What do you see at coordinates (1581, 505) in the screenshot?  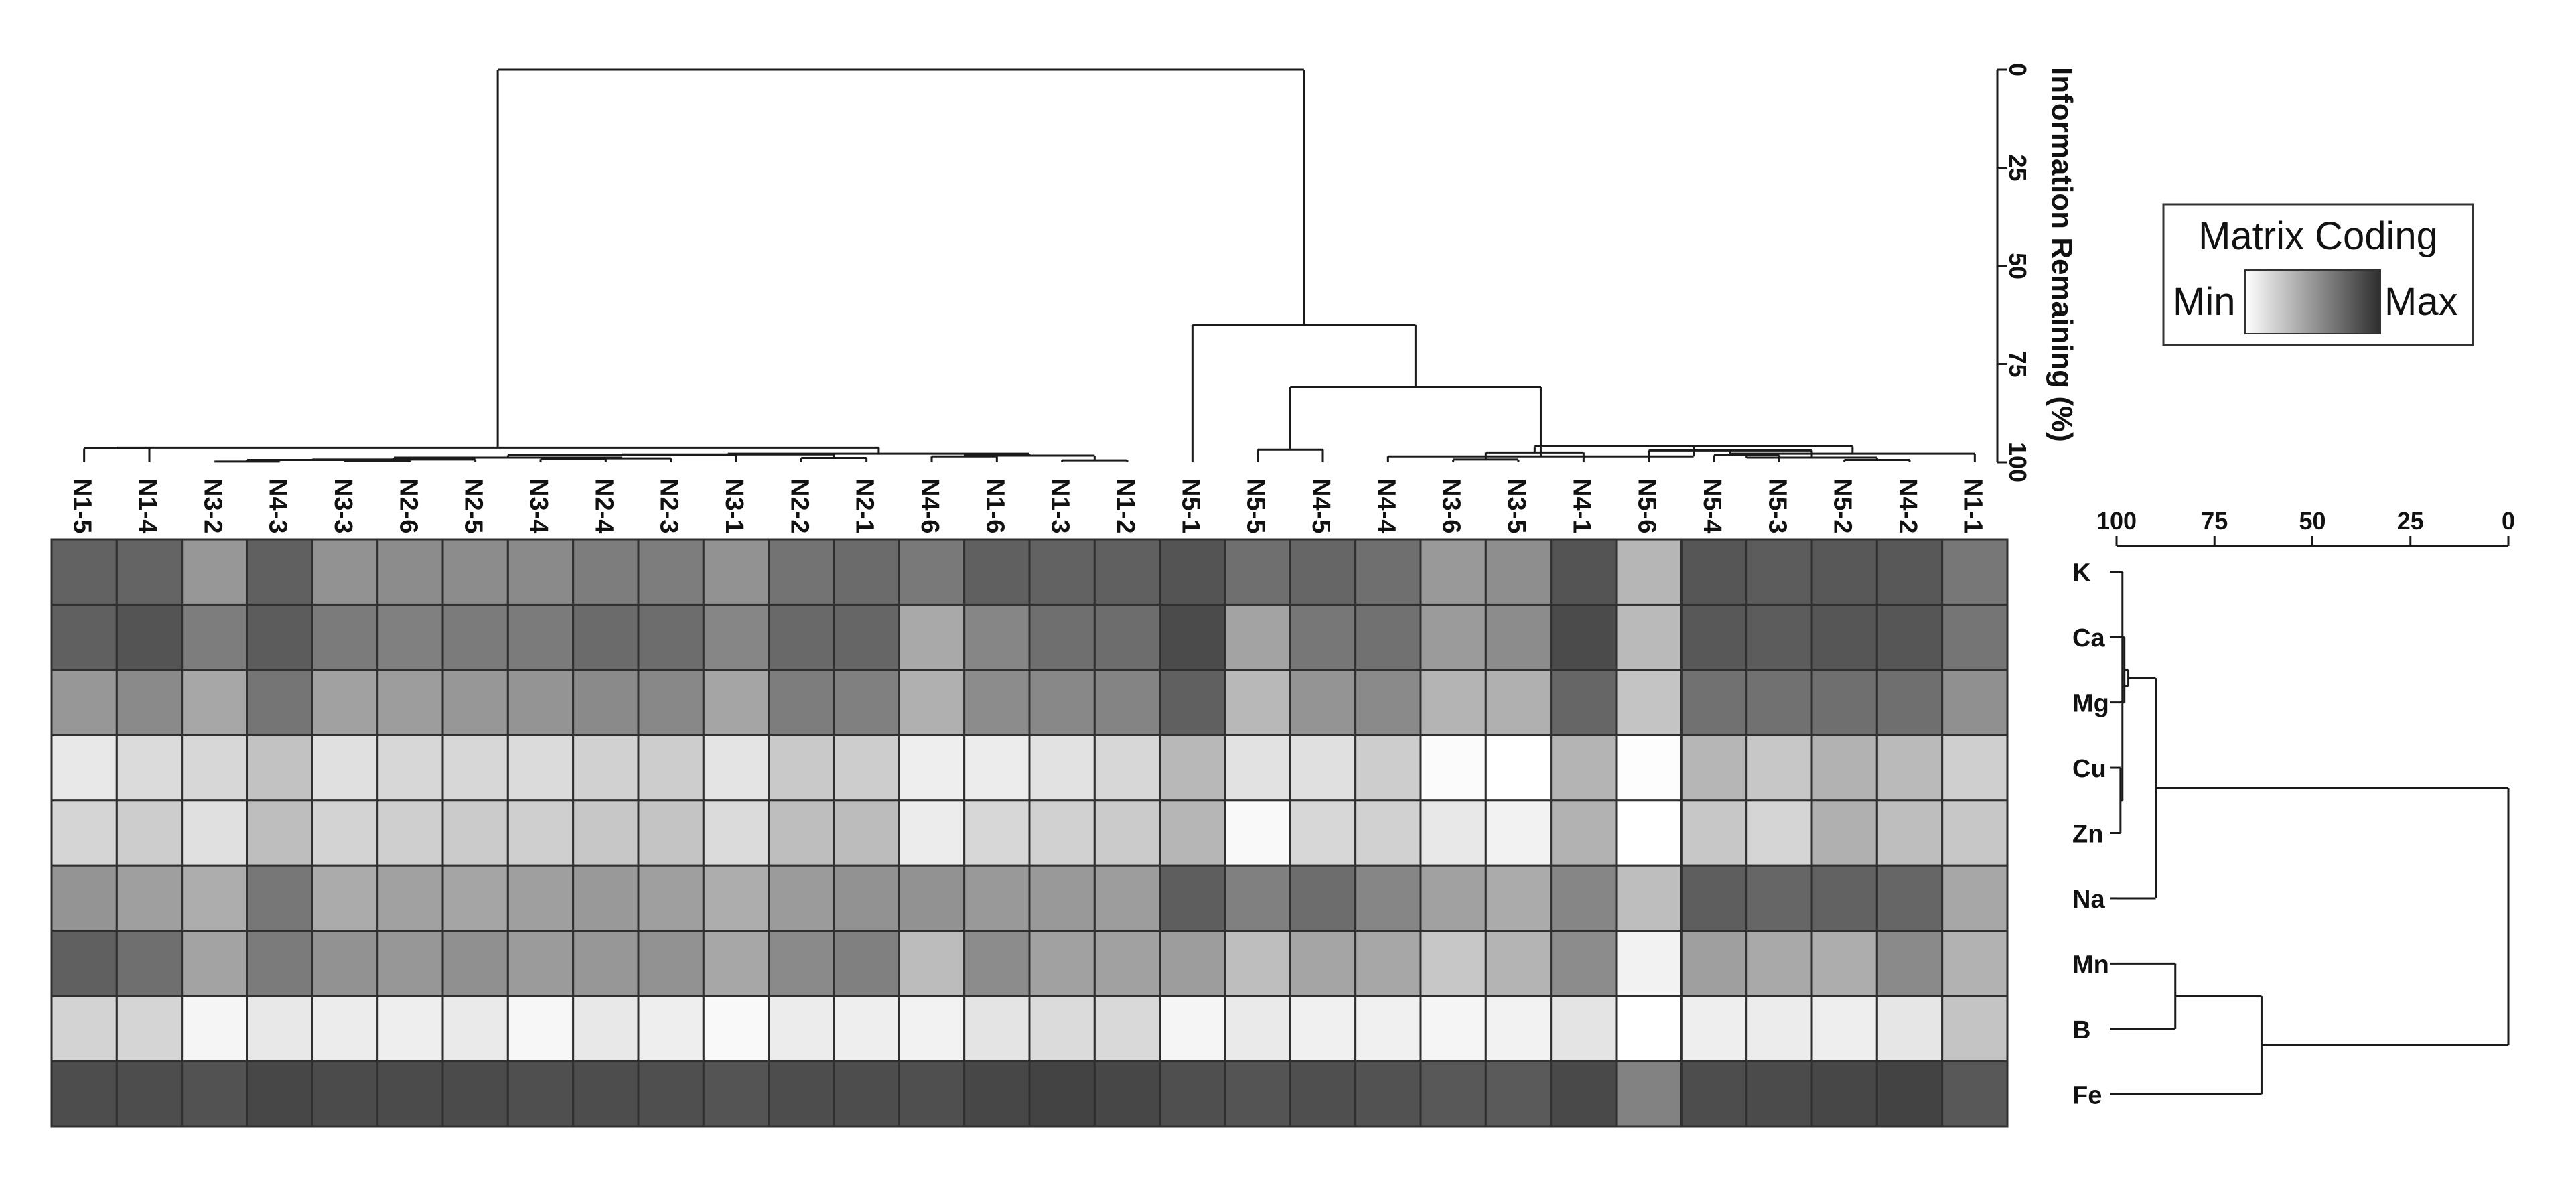 I see `column-label: N4-1` at bounding box center [1581, 505].